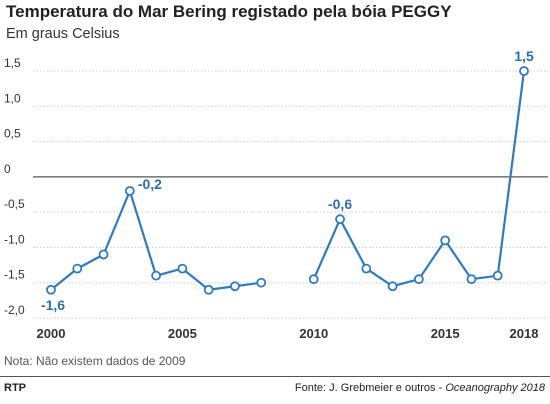 The height and width of the screenshot is (404, 550). What do you see at coordinates (275, 376) in the screenshot?
I see `footer-divider` at bounding box center [275, 376].